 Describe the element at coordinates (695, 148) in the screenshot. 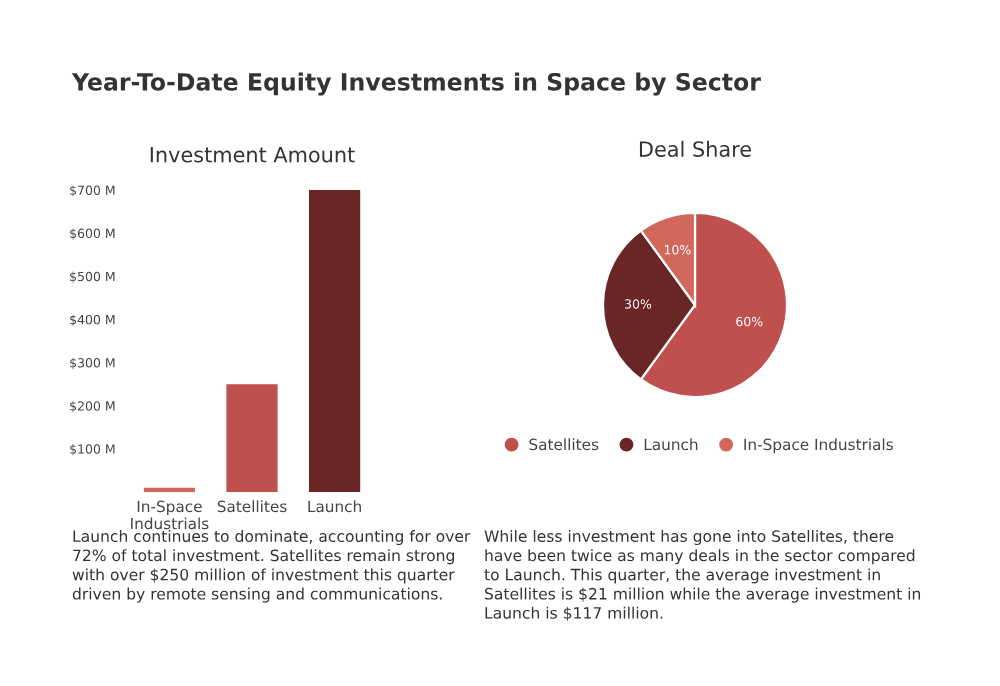

I see `chart-title: Deal Share` at that location.